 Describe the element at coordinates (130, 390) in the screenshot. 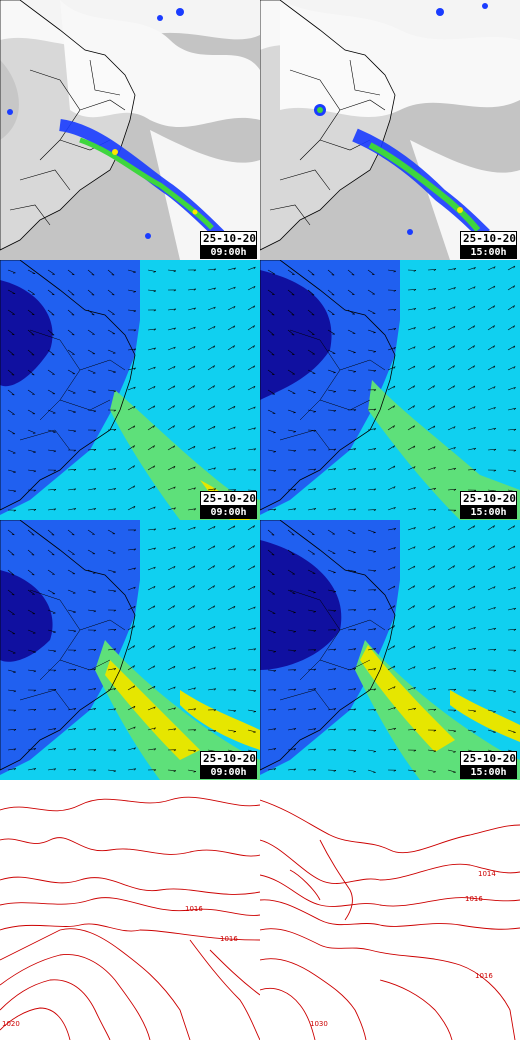

I see `wind-panel-low-0900: 25-10-20 09:00h` at that location.